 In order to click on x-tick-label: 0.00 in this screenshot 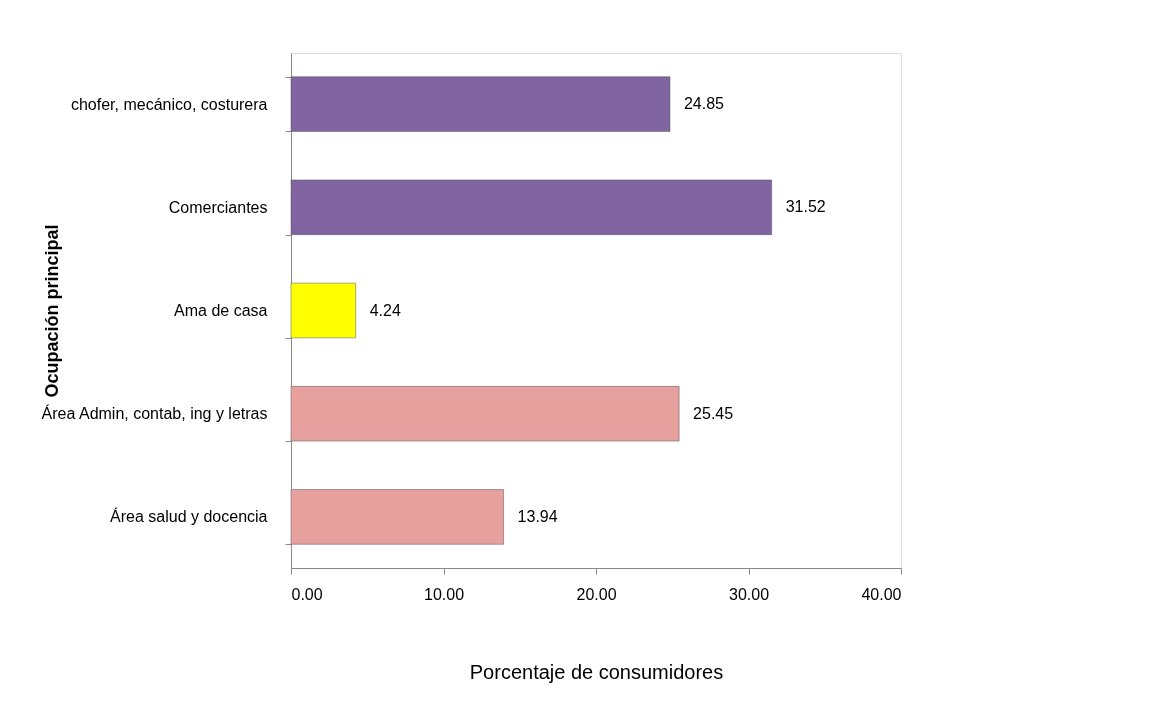, I will do `click(307, 594)`.